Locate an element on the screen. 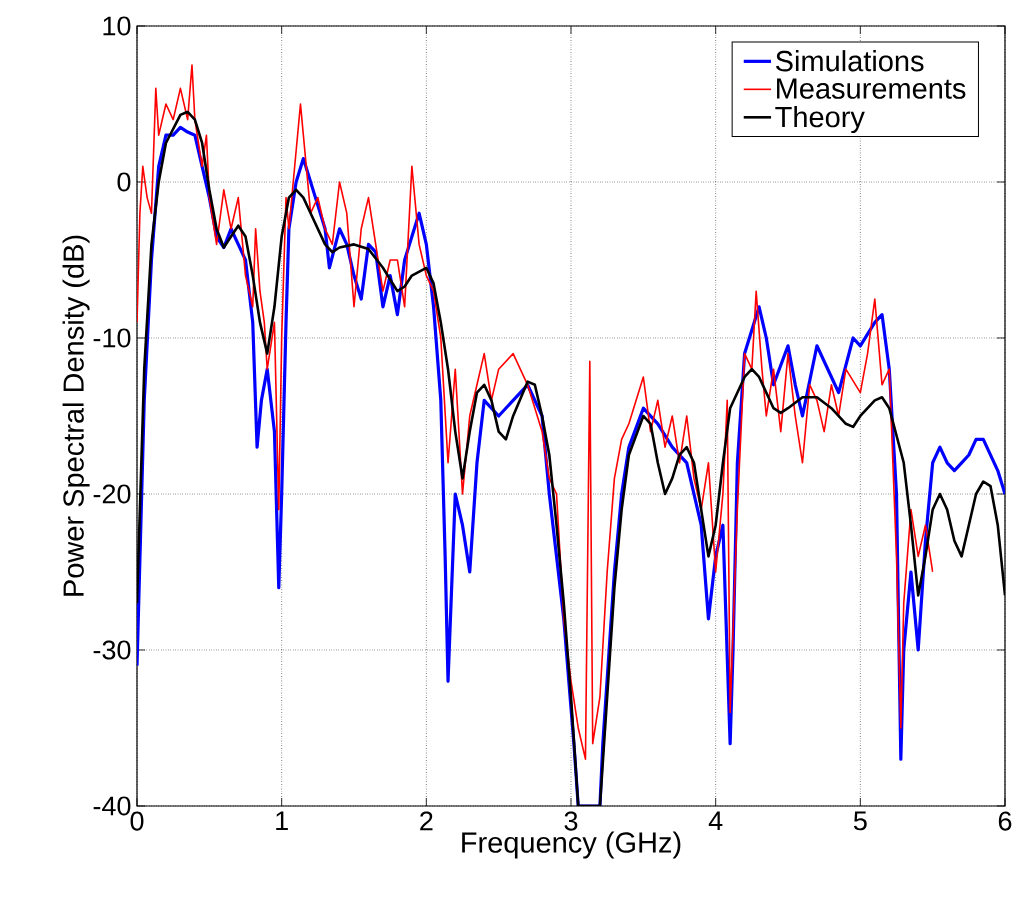 The width and height of the screenshot is (1020, 907). x-tick-label: 5 is located at coordinates (860, 821).